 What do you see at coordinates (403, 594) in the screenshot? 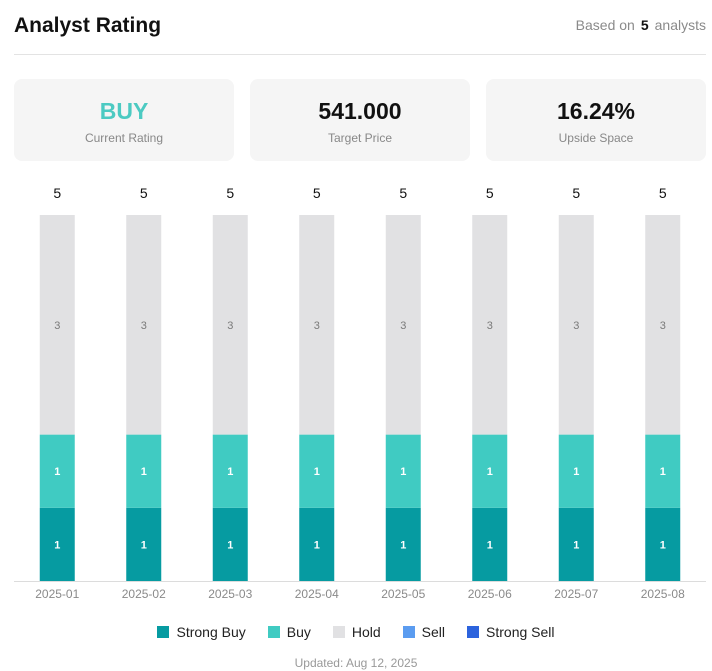
I see `x-tick-label: 2025-05` at bounding box center [403, 594].